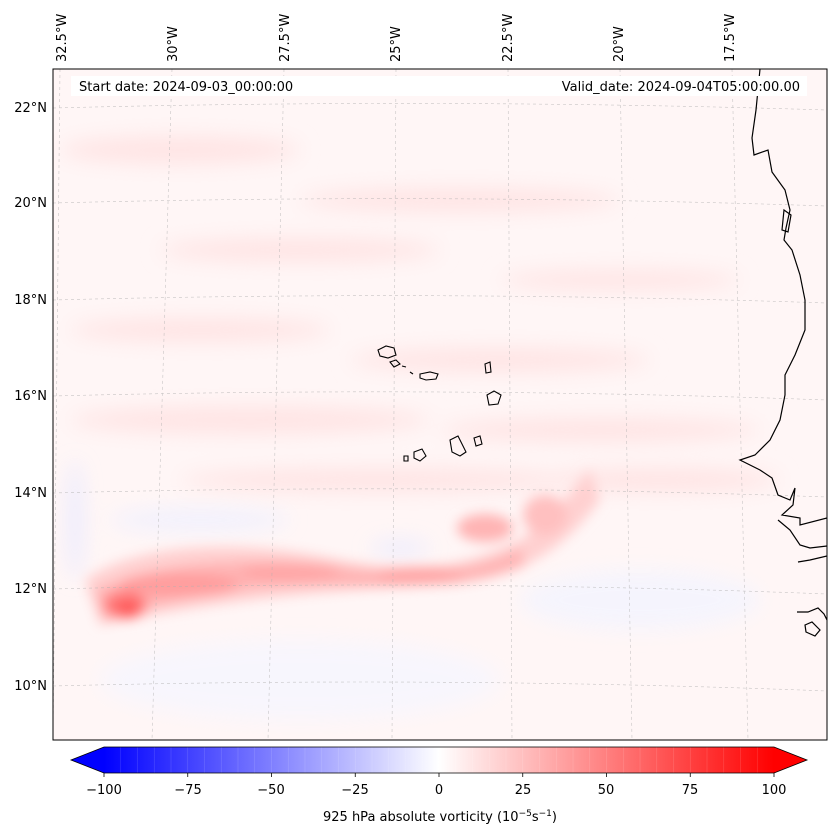  What do you see at coordinates (87, 760) in the screenshot?
I see `colorbar-min-extension` at bounding box center [87, 760].